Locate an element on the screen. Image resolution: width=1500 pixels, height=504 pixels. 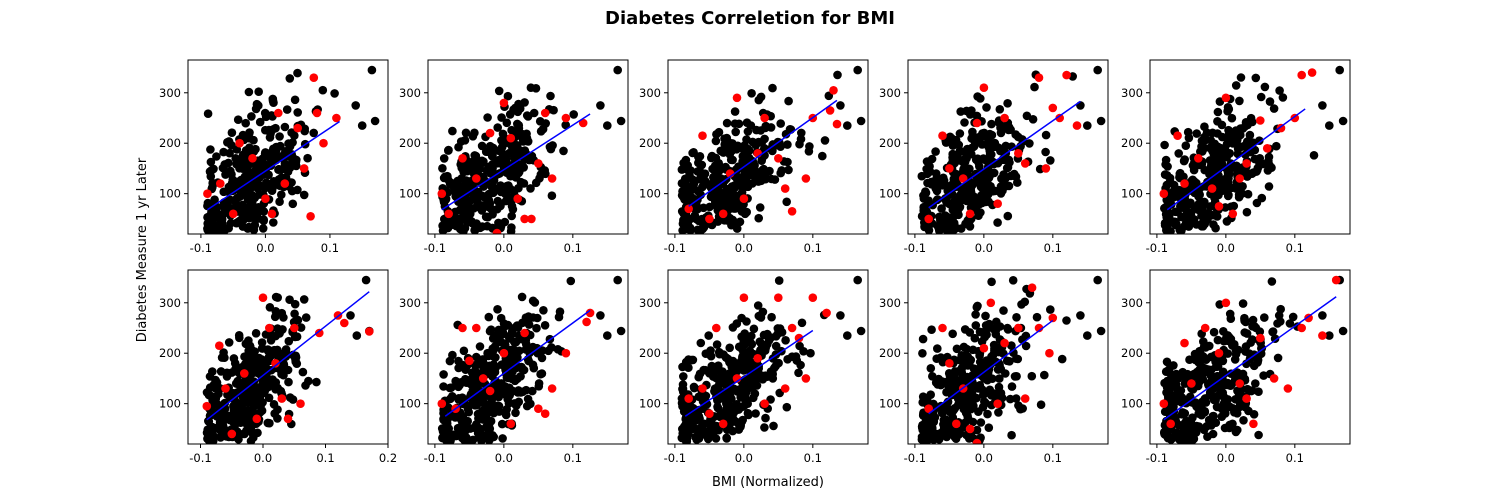
subplot-row2-col4: -0.1 0.0 0.1 100 200 300 is located at coordinates (994, 367).